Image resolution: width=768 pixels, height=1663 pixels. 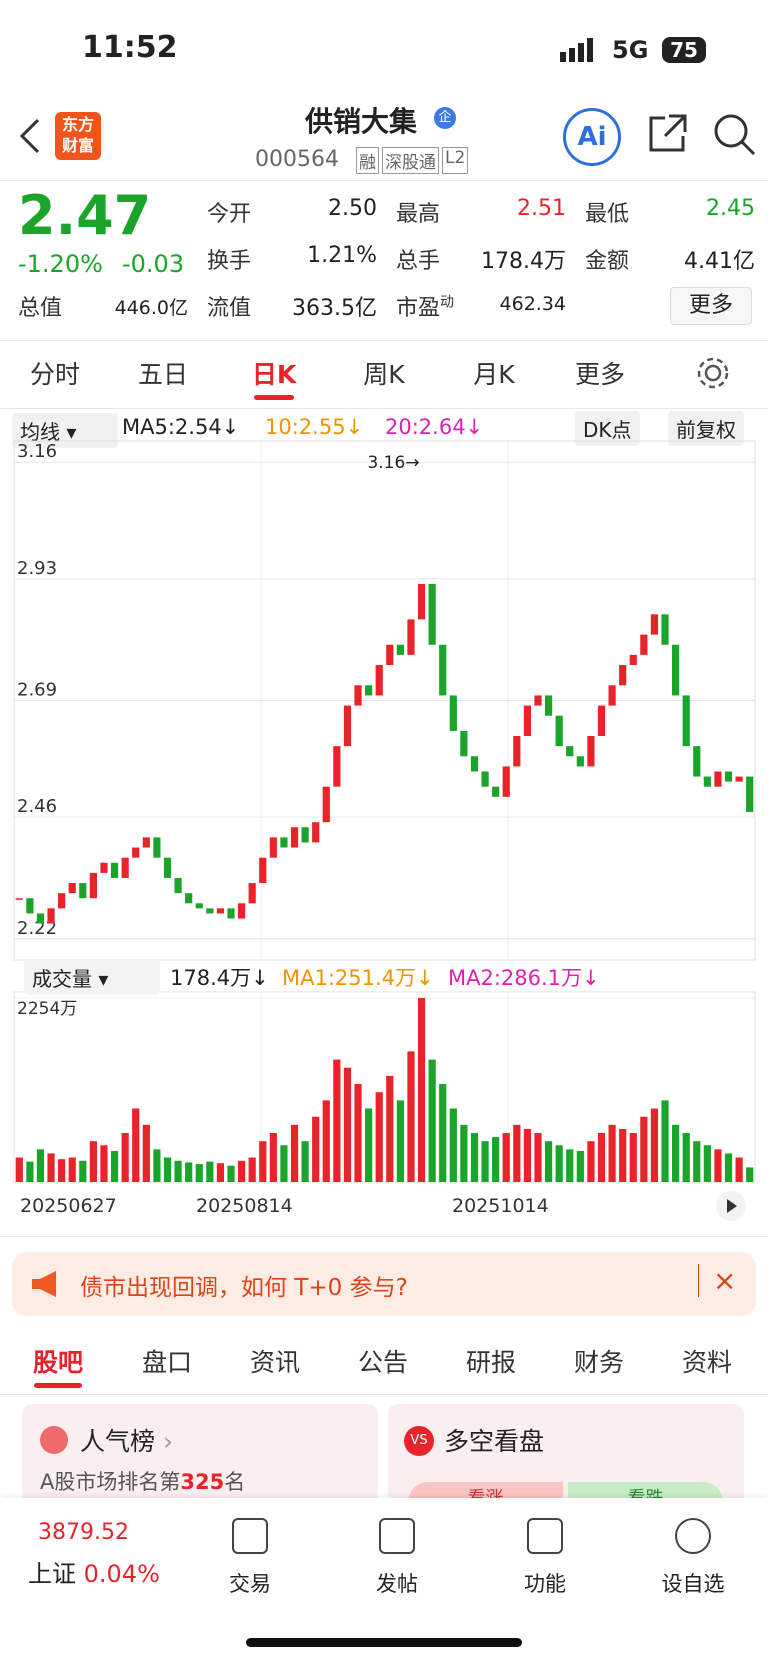 I want to click on rank-text: A股市场排名第325名, so click(x=142, y=1481).